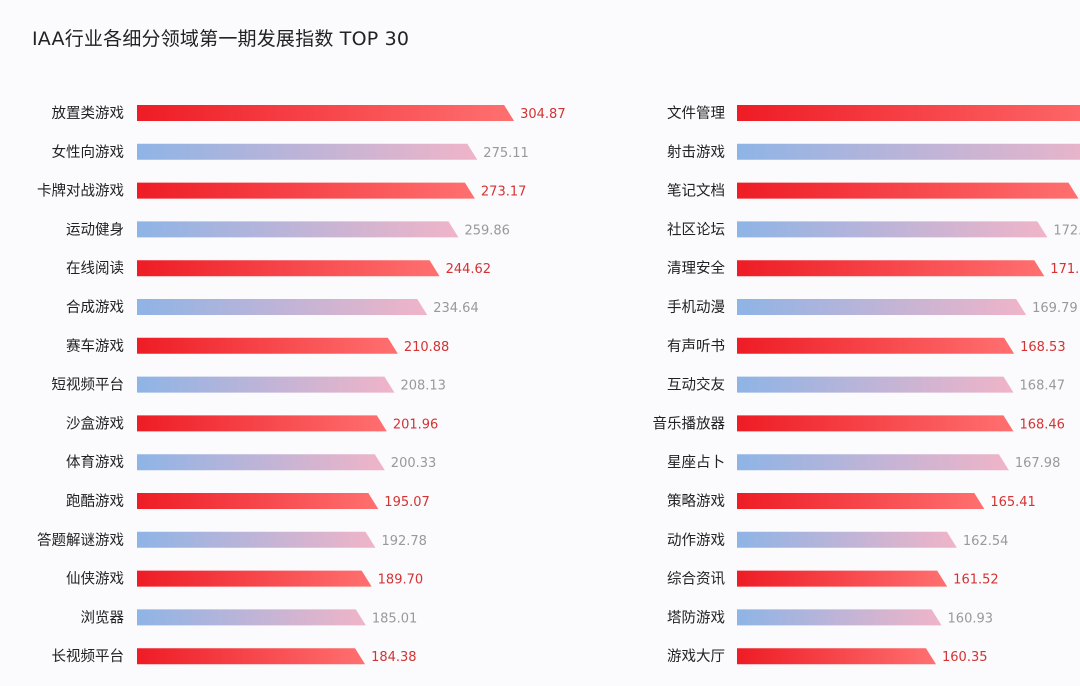 This screenshot has width=1080, height=686. I want to click on value-label: 168.47, so click(1043, 386).